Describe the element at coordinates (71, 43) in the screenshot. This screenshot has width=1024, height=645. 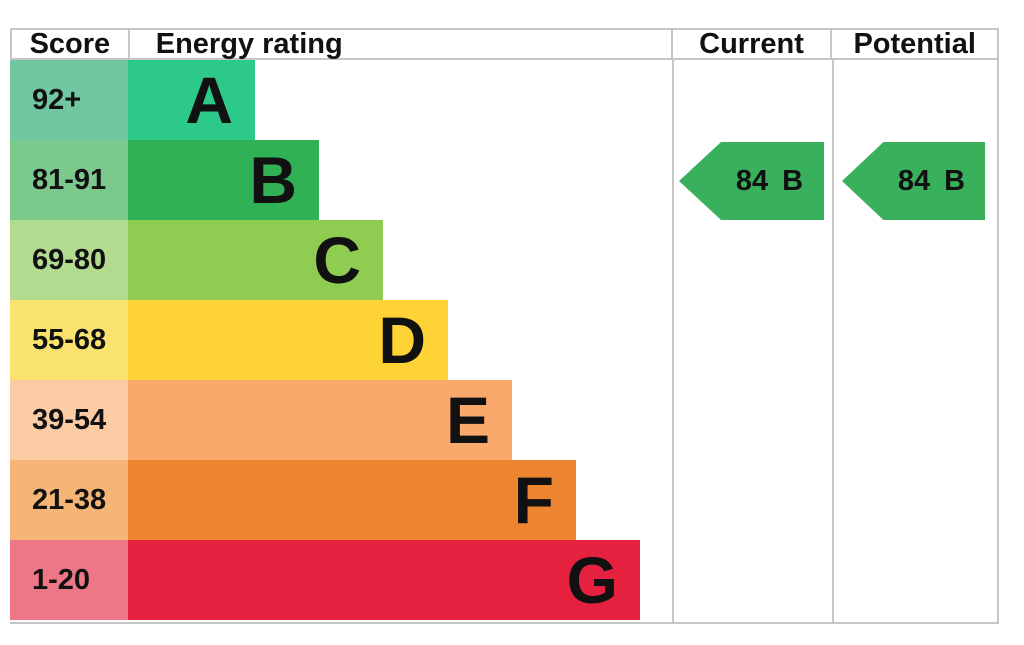
I see `score-column-header: Score` at that location.